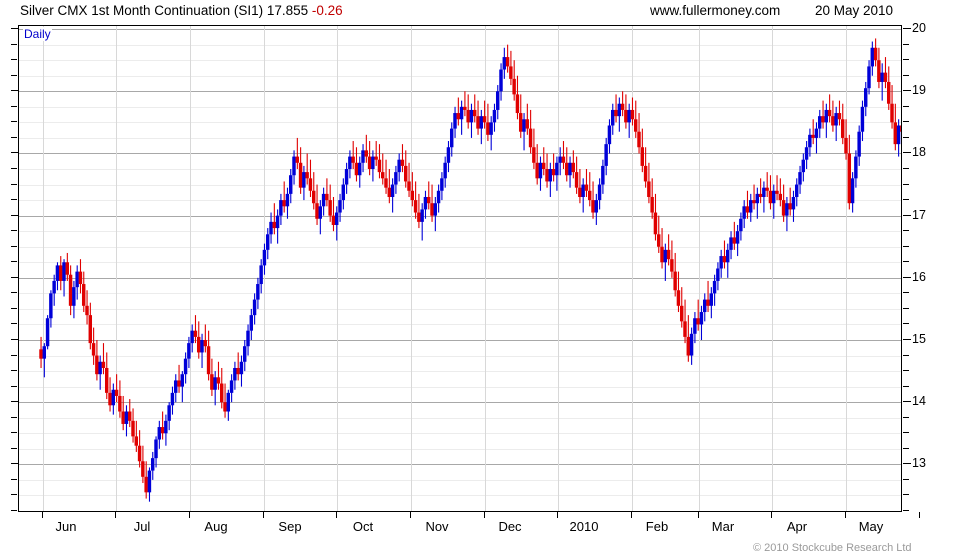 This screenshot has height=560, width=980. I want to click on x-axis-label: Oct, so click(363, 526).